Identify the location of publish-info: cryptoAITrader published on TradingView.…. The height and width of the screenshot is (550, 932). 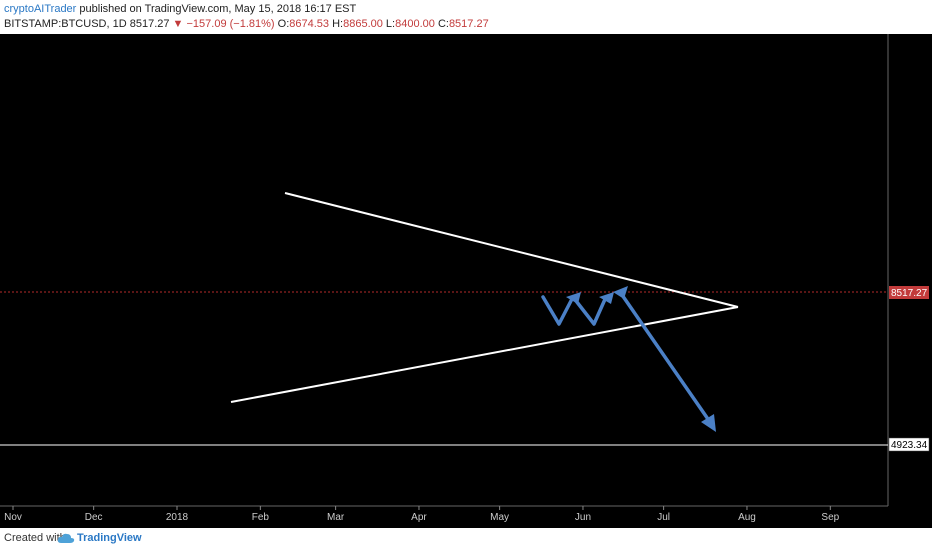
(180, 9).